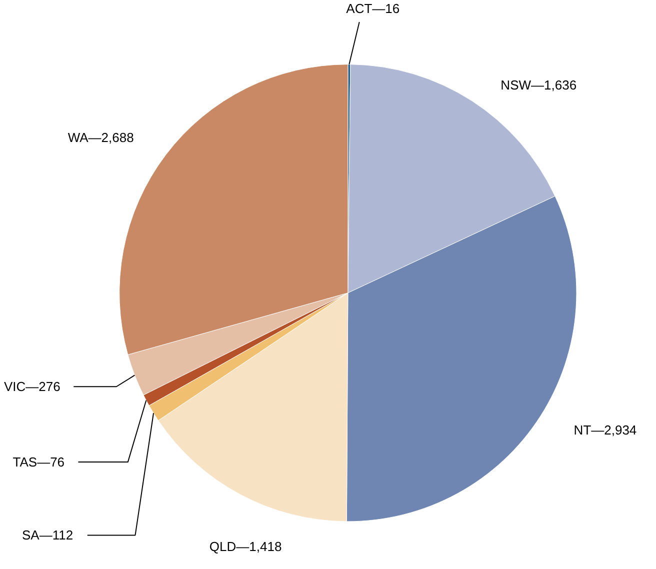 Image resolution: width=656 pixels, height=569 pixels. I want to click on data-label: —112, so click(56, 535).